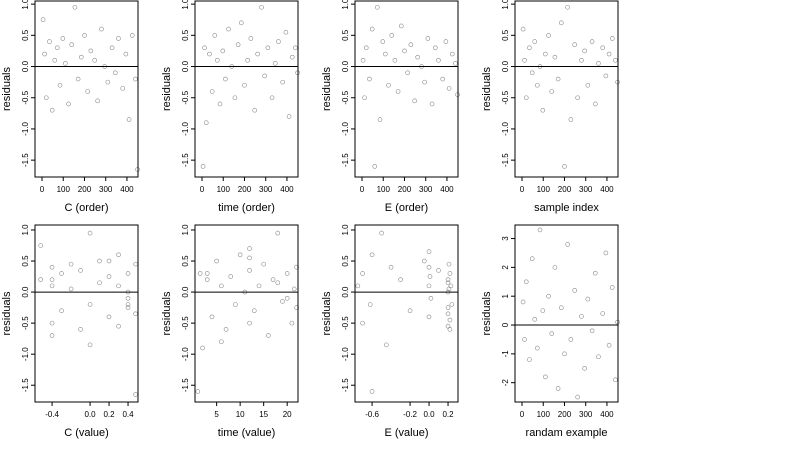  What do you see at coordinates (505, 383) in the screenshot?
I see `y-tick-label: -2` at bounding box center [505, 383].